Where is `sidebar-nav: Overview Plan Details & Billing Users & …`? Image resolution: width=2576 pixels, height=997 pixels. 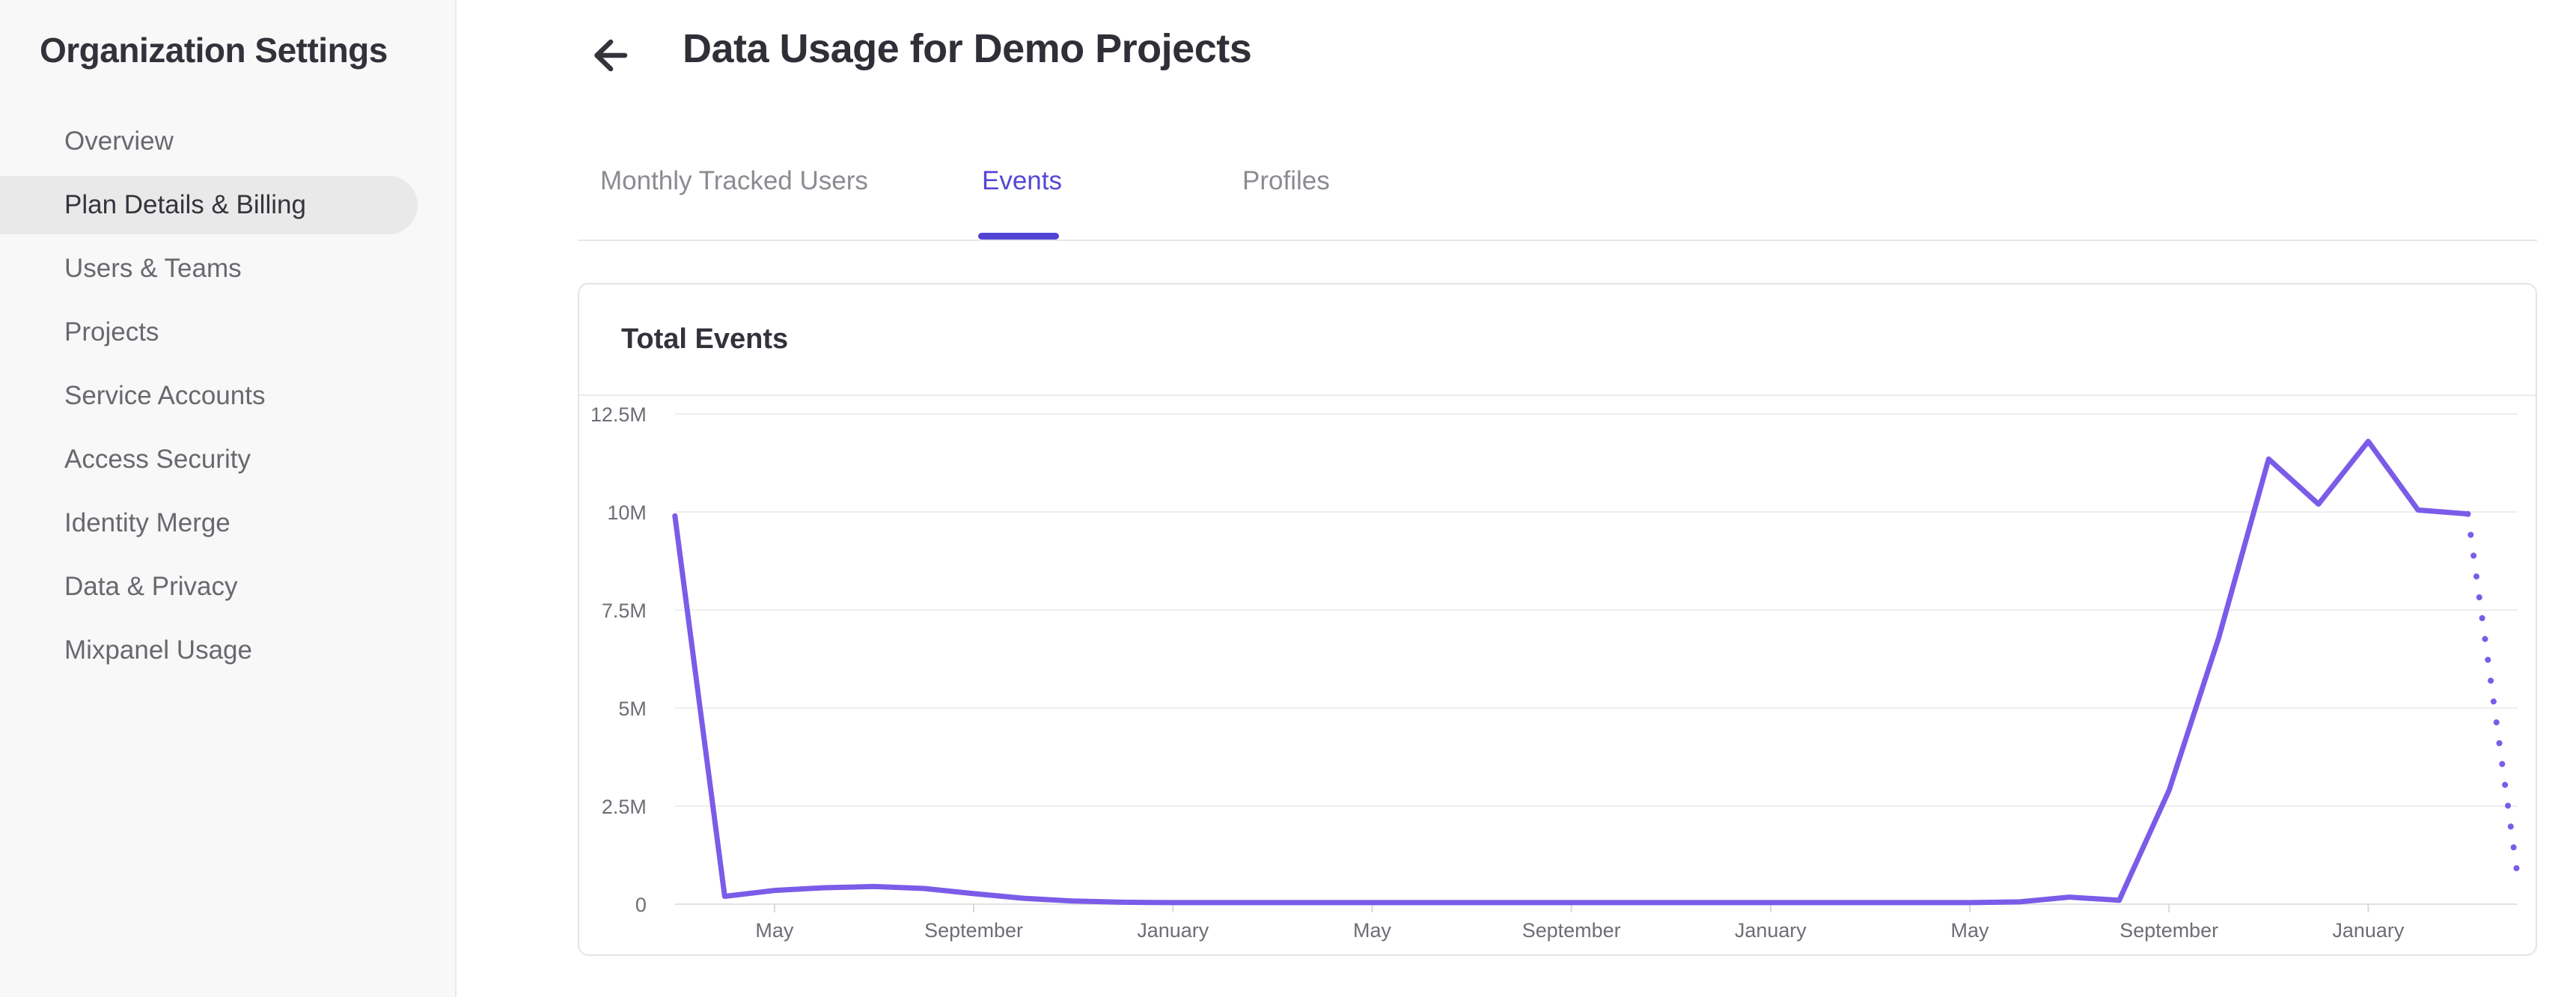
sidebar-nav: Overview Plan Details & Billing Users & … is located at coordinates (228, 398).